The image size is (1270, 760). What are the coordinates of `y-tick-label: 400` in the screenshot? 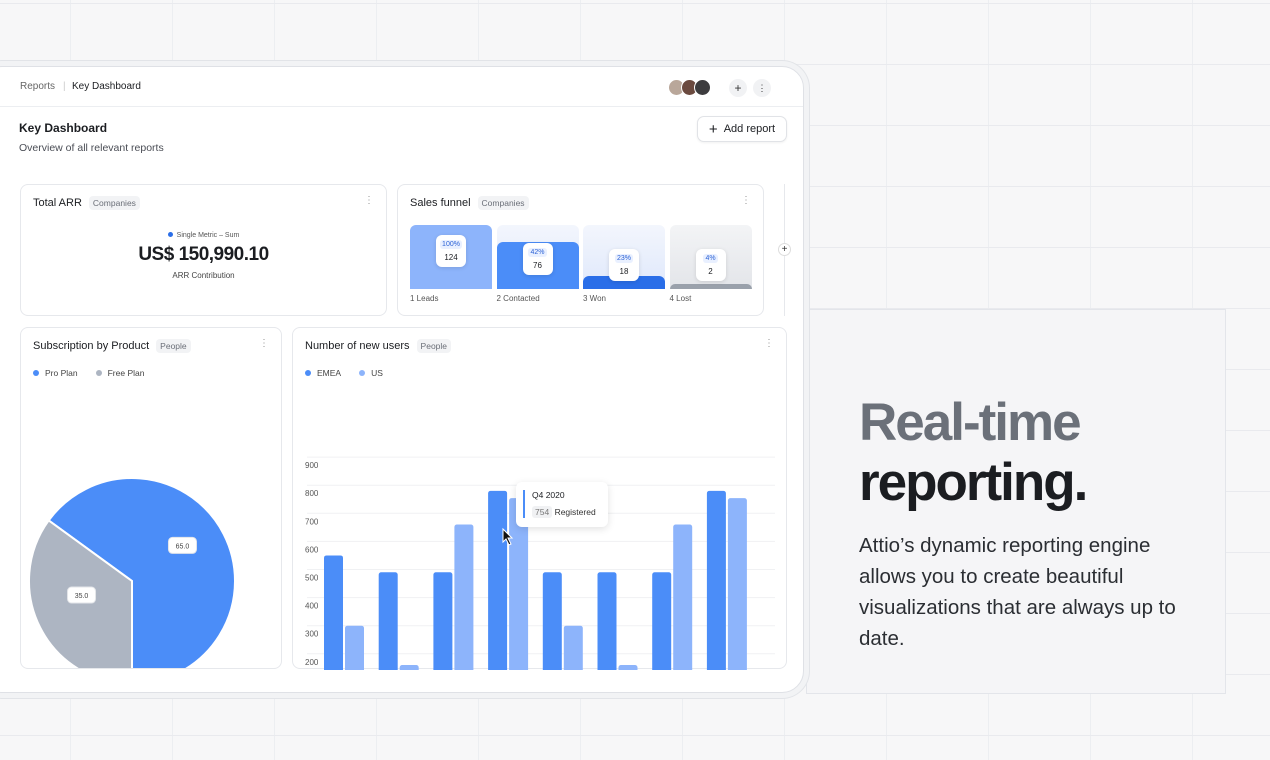 It's located at (312, 606).